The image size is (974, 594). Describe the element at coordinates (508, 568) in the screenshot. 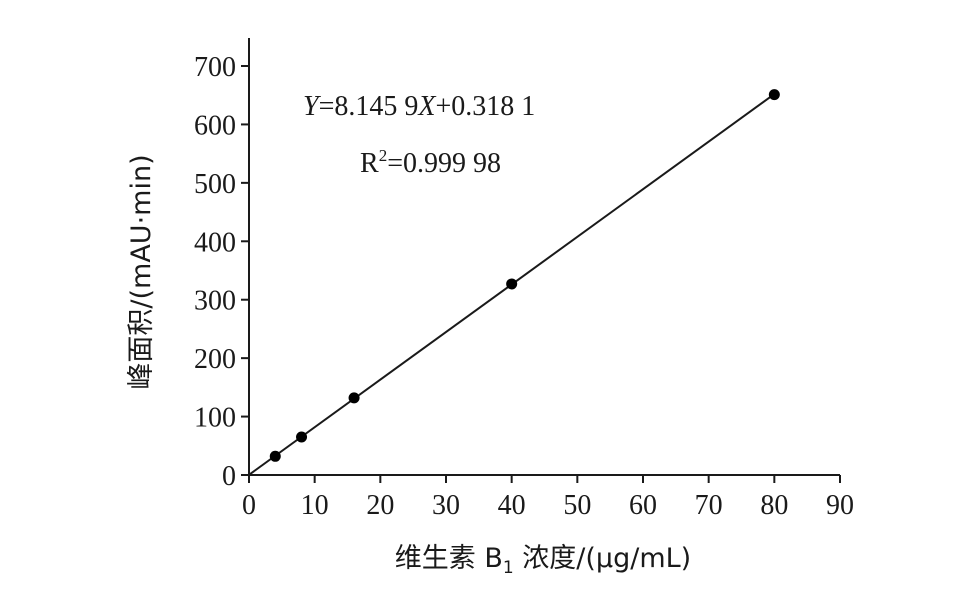

I see `x-axis-label-sub: 1` at that location.